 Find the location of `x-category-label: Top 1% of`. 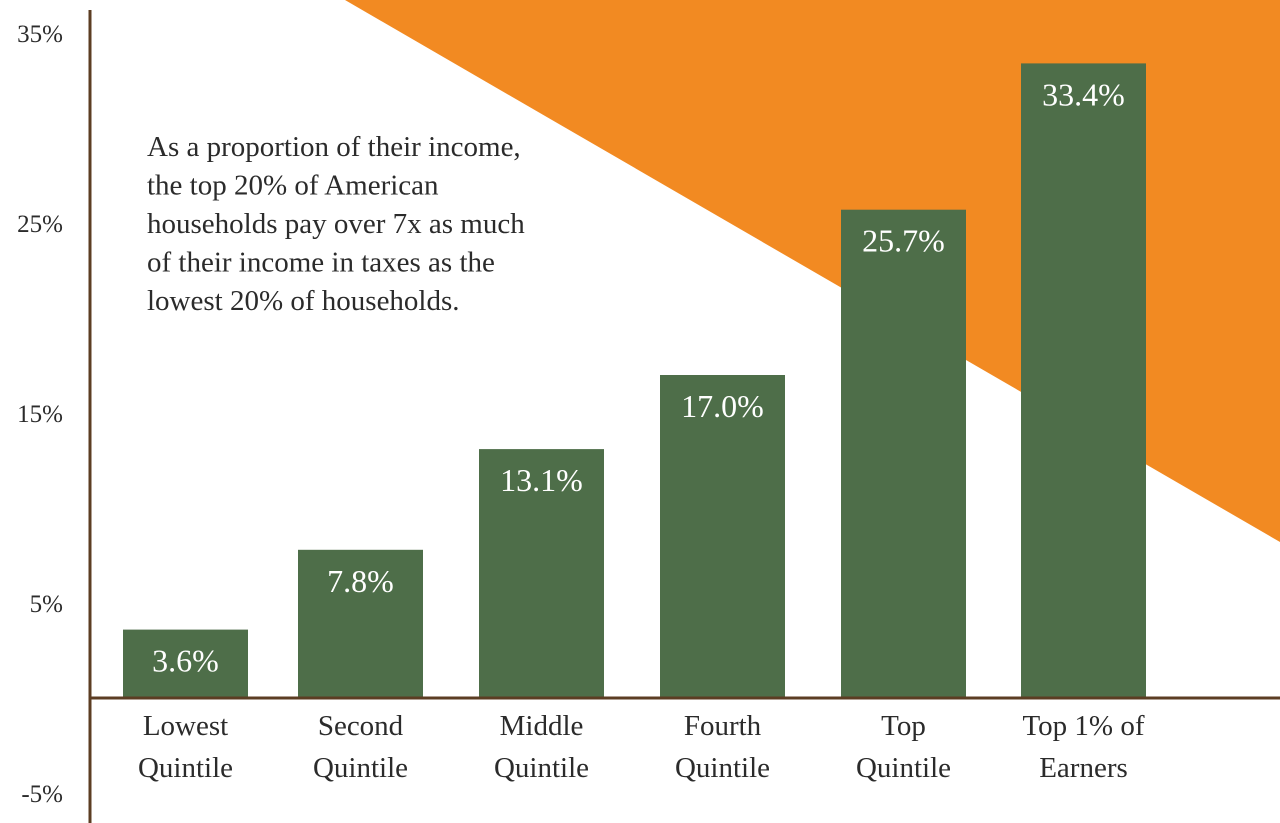

x-category-label: Top 1% of is located at coordinates (1083, 726).